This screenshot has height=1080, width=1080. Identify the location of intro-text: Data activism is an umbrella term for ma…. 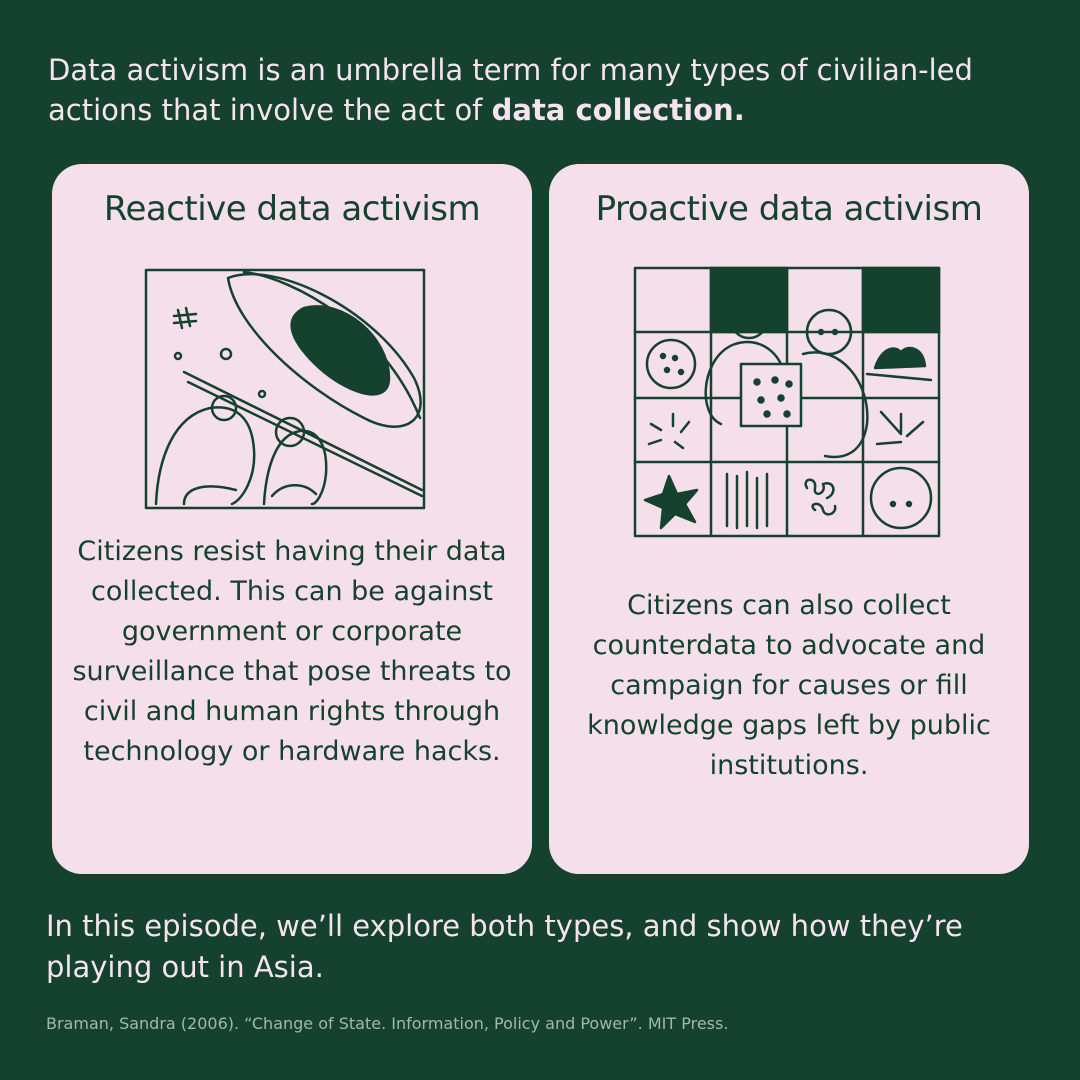
(543, 90).